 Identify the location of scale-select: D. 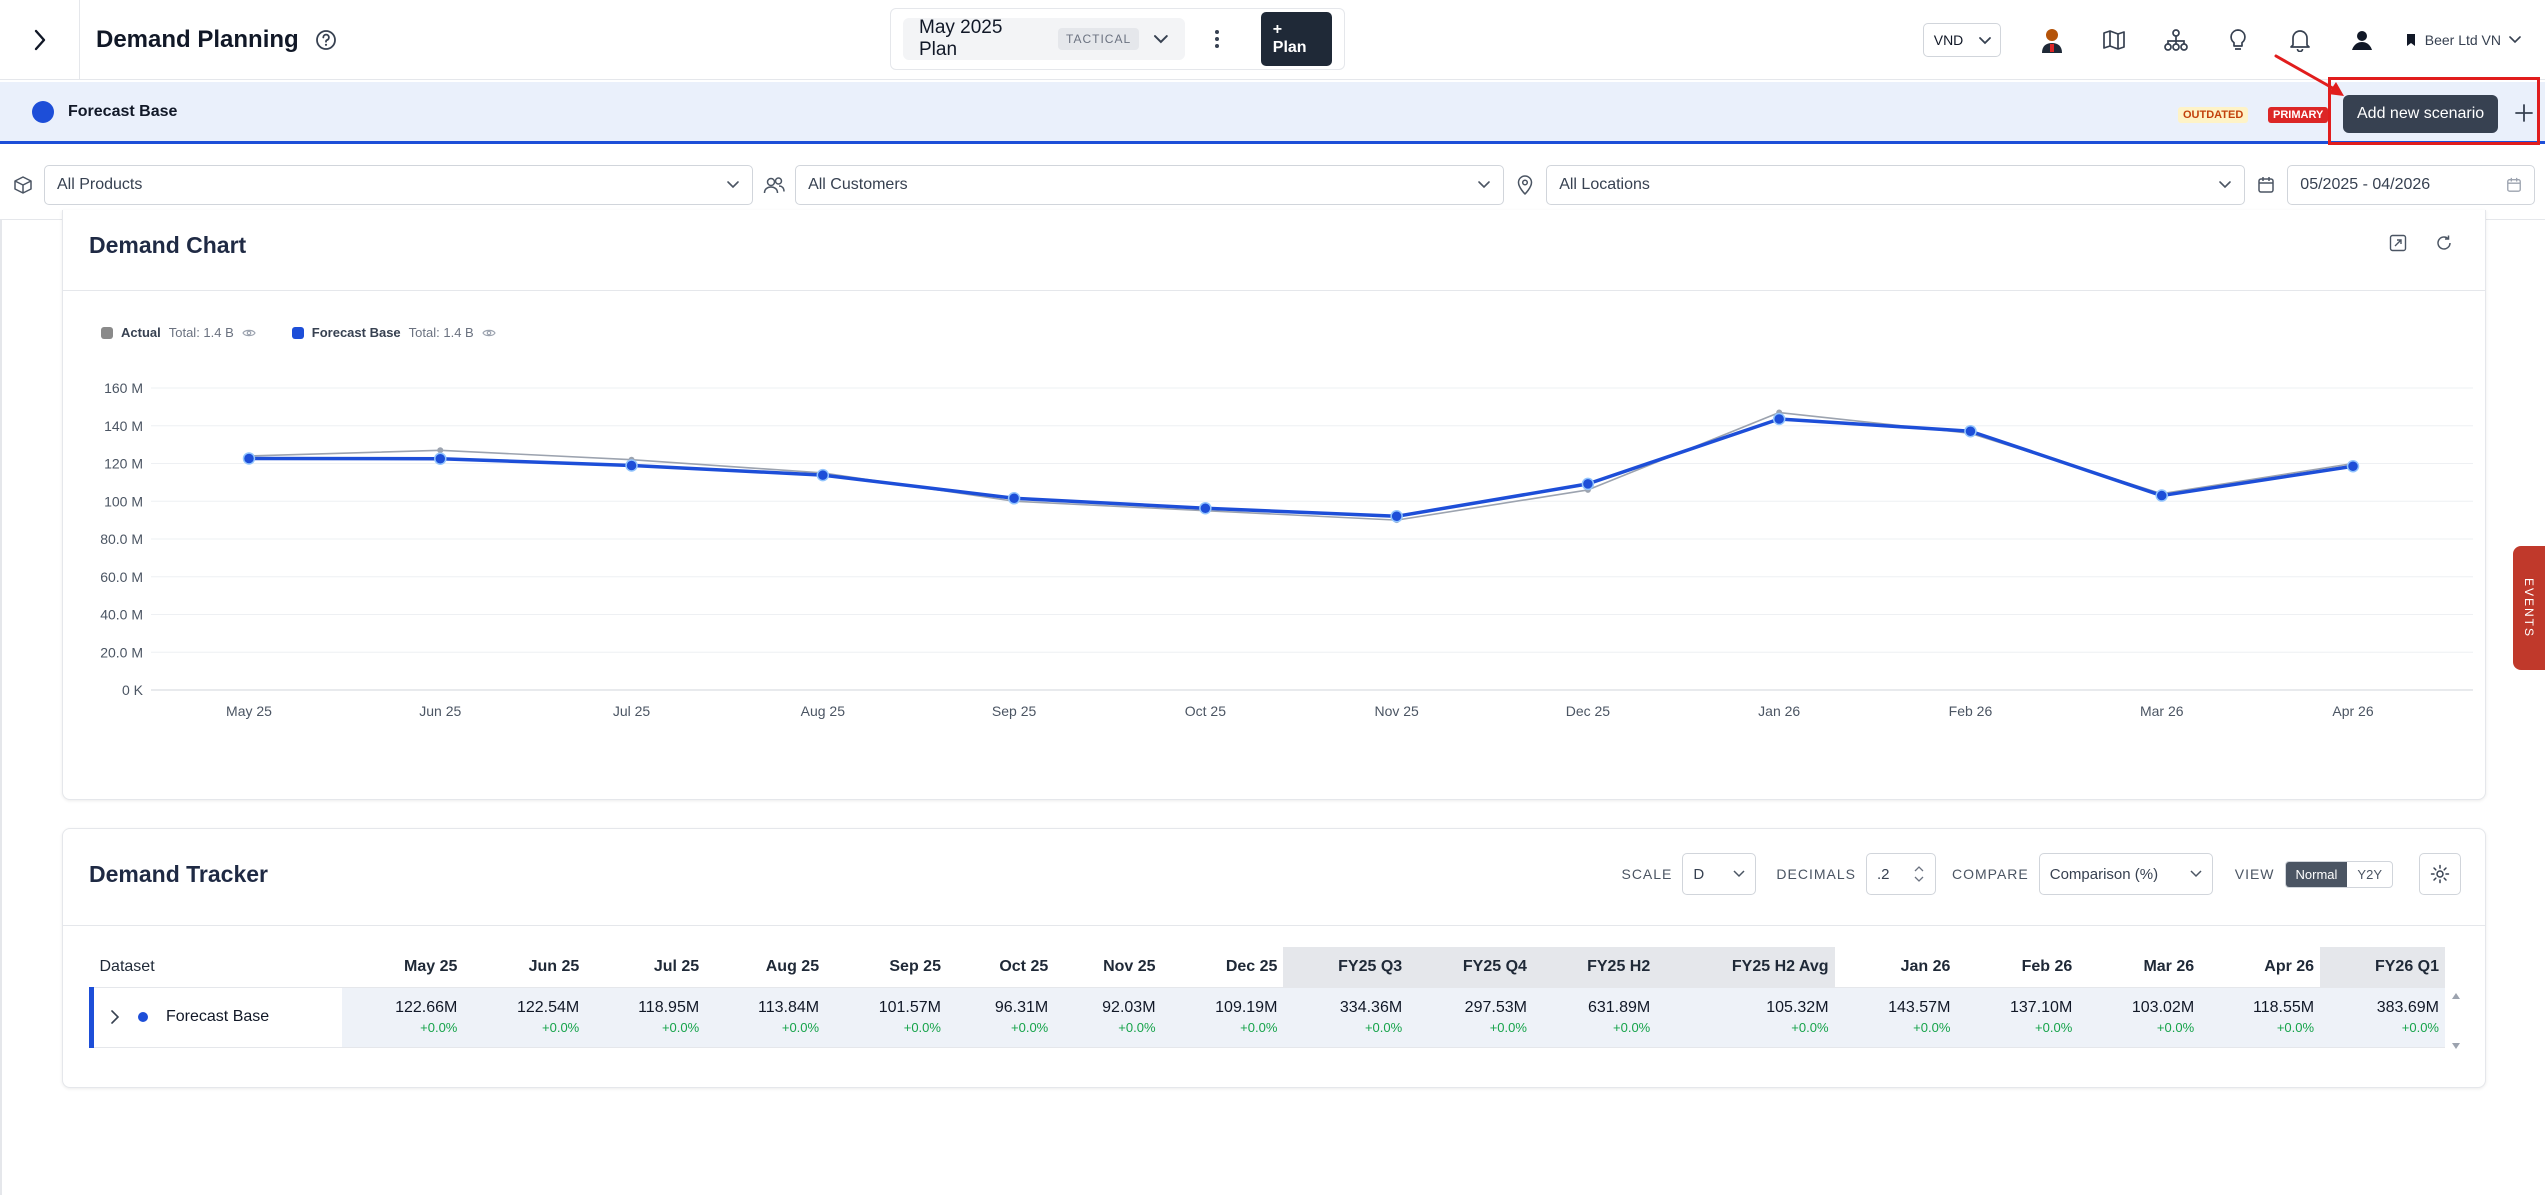
(1719, 874).